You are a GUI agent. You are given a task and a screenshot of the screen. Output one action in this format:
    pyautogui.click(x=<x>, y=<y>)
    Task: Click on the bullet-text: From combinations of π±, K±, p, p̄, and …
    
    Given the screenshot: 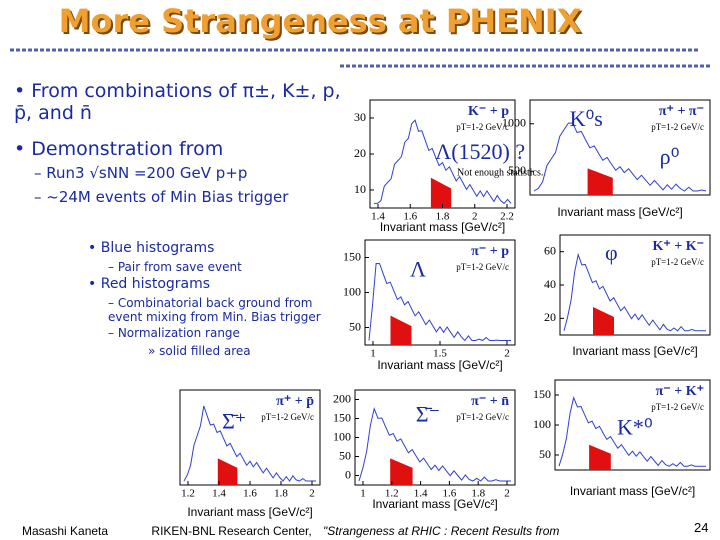 What is the action you would take?
    pyautogui.click(x=177, y=102)
    